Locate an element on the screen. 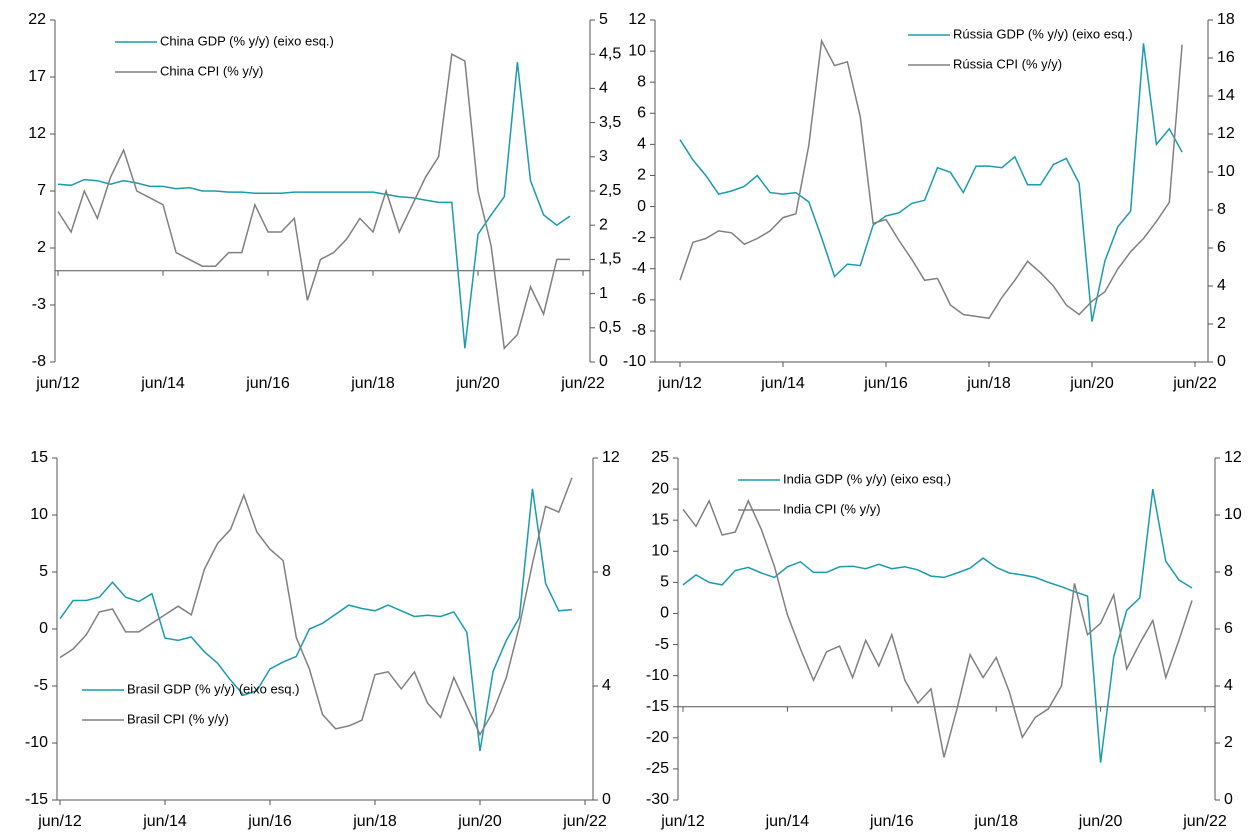 The image size is (1251, 834). y-tick-label: 8 is located at coordinates (641, 81).